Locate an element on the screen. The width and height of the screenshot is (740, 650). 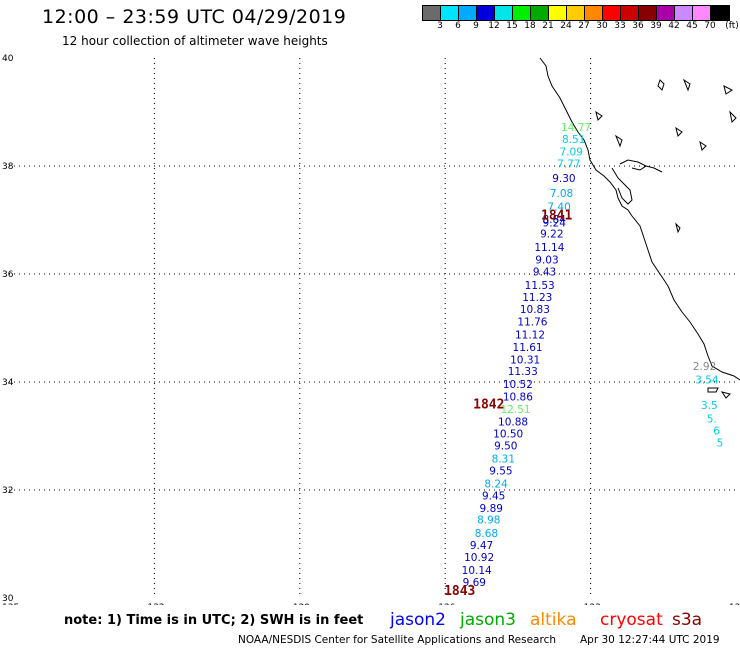
lon-tick-label: -126 is located at coordinates (445, 604).